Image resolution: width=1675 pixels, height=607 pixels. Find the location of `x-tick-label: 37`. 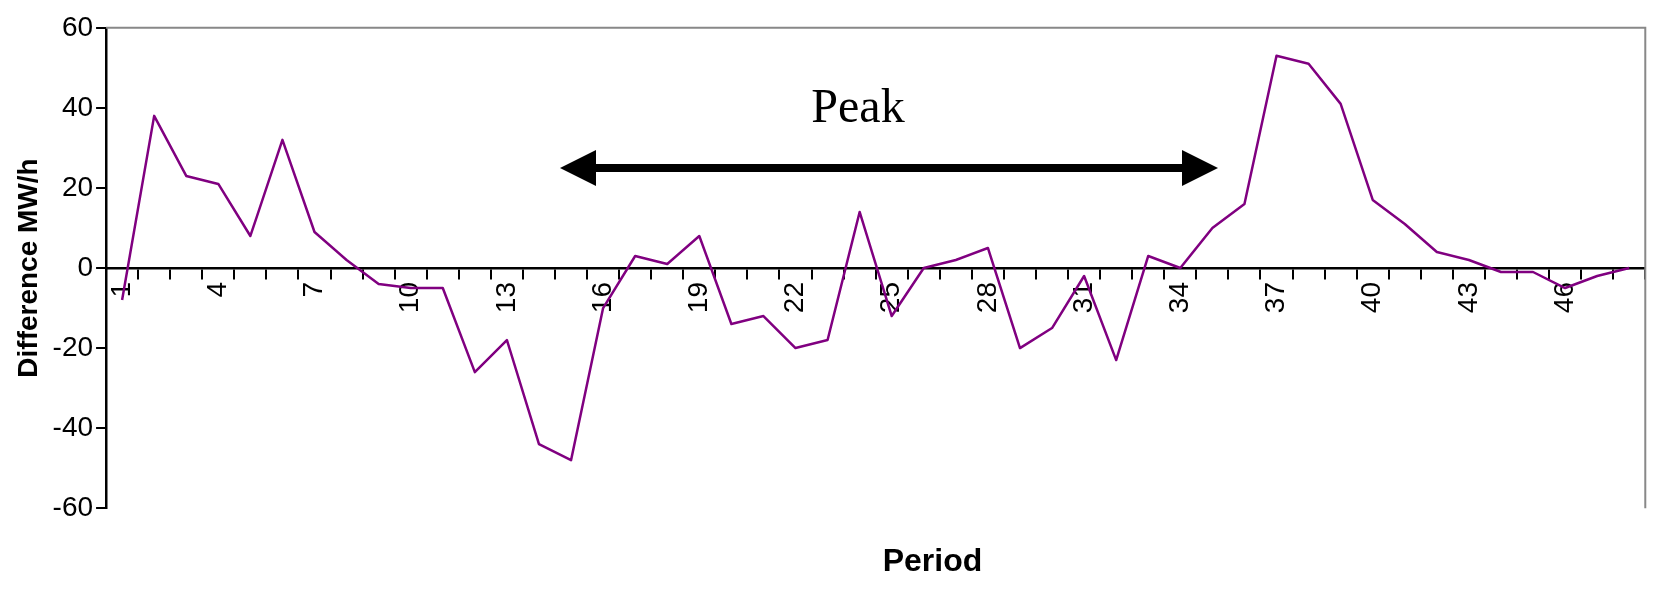

x-tick-label: 37 is located at coordinates (1275, 298).